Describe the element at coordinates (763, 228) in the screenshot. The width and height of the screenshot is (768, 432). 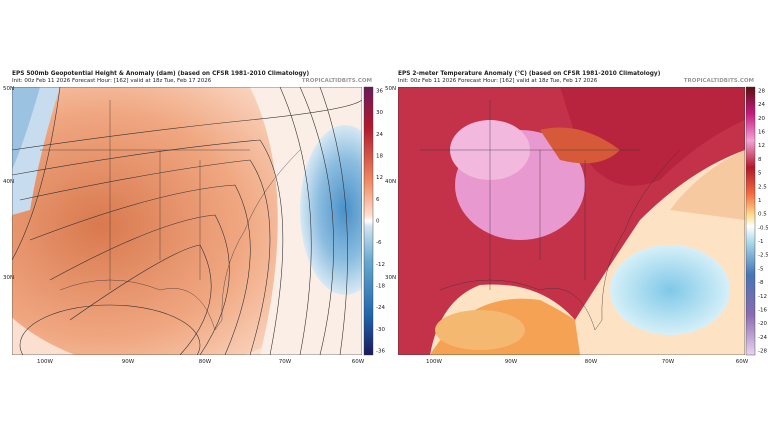
I see `colorbar-label: -0.5` at that location.